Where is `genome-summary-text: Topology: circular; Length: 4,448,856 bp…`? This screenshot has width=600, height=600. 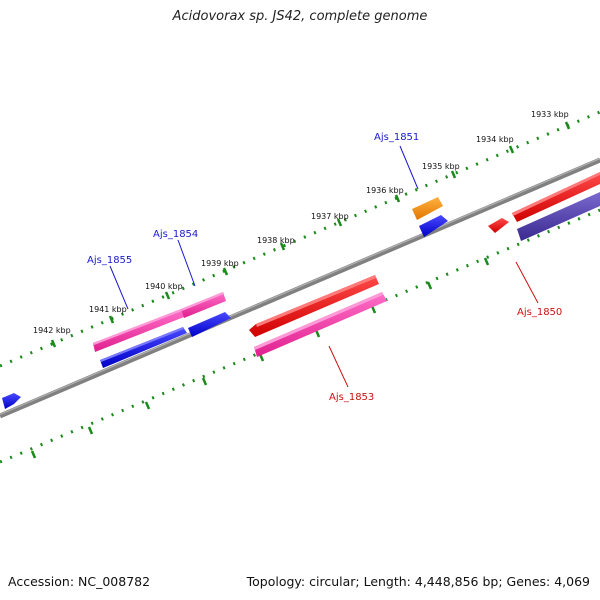
genome-summary-text: Topology: circular; Length: 4,448,856 bp… is located at coordinates (418, 581).